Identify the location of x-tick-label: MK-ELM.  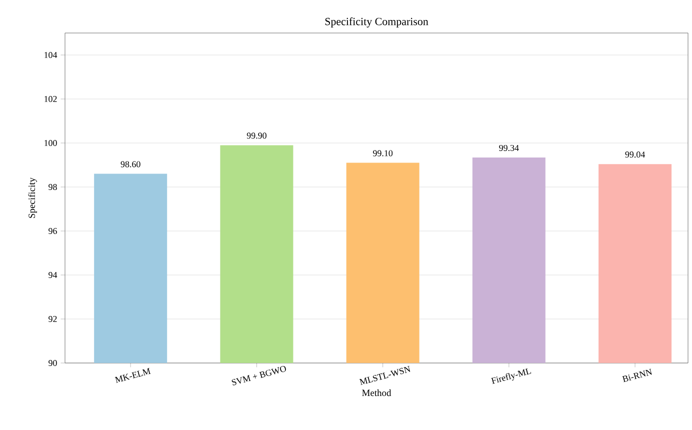
(132, 375).